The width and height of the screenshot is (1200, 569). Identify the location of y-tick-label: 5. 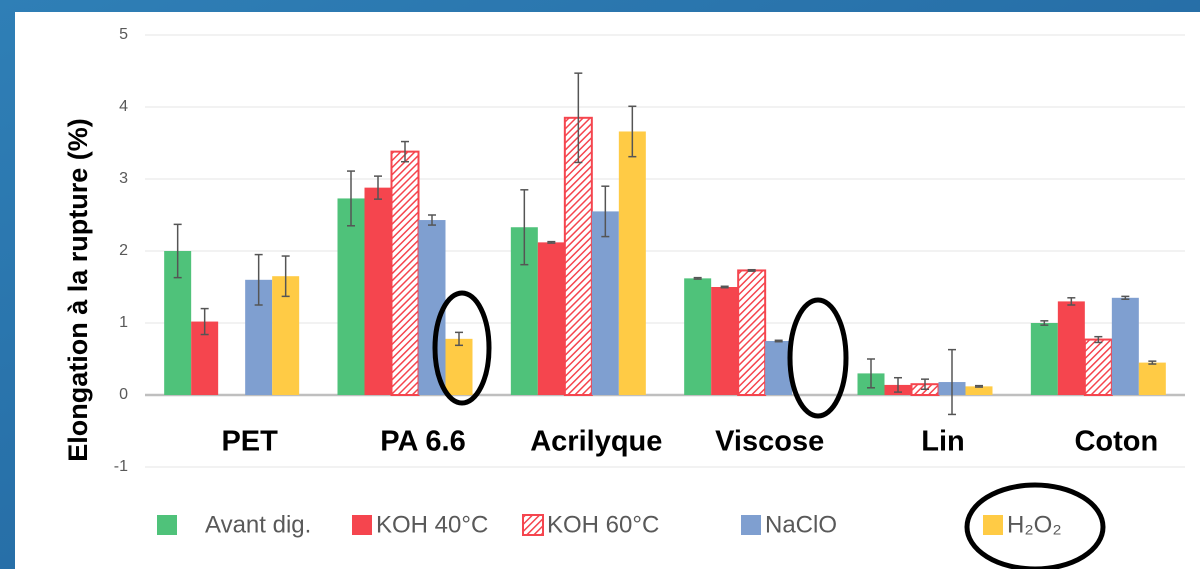
(123, 34).